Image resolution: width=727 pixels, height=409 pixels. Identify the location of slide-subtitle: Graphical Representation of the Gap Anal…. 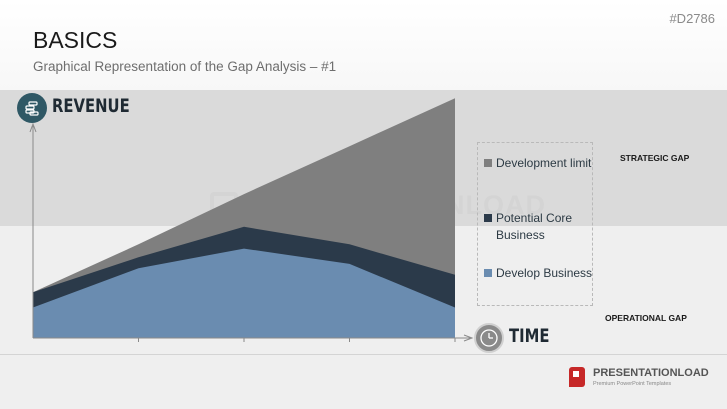
(185, 66).